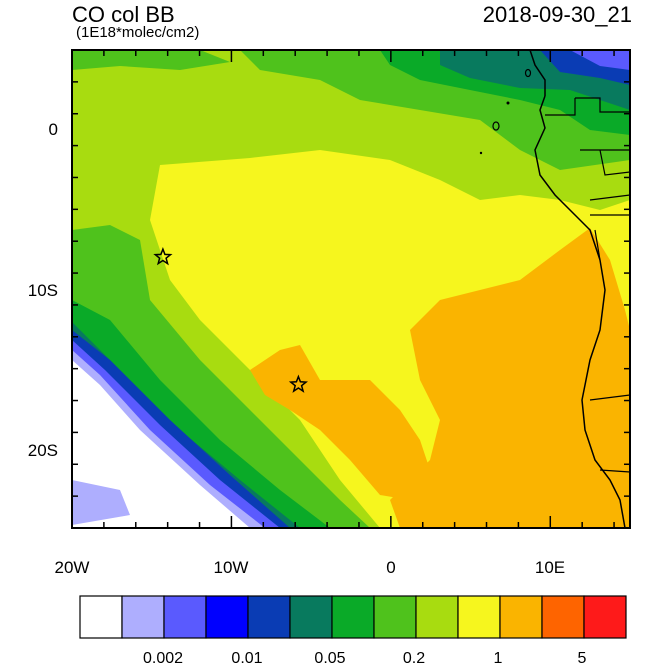  What do you see at coordinates (230, 319) in the screenshot?
I see `marker-layer` at bounding box center [230, 319].